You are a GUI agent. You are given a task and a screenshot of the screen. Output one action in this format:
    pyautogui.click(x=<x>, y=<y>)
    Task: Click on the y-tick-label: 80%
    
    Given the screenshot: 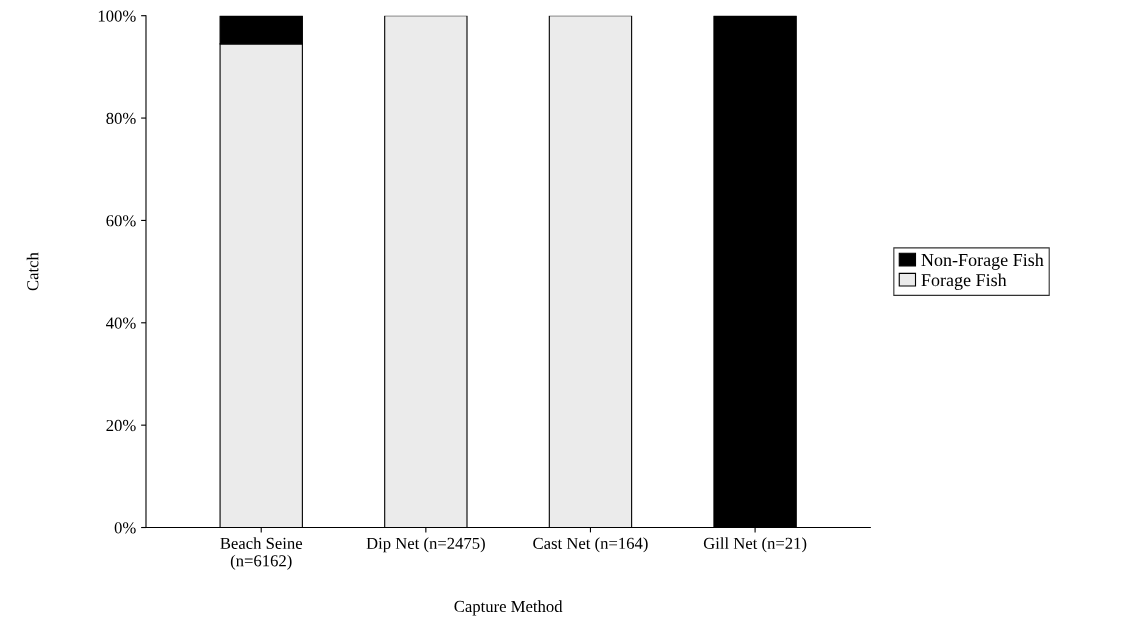 What is the action you would take?
    pyautogui.click(x=121, y=118)
    